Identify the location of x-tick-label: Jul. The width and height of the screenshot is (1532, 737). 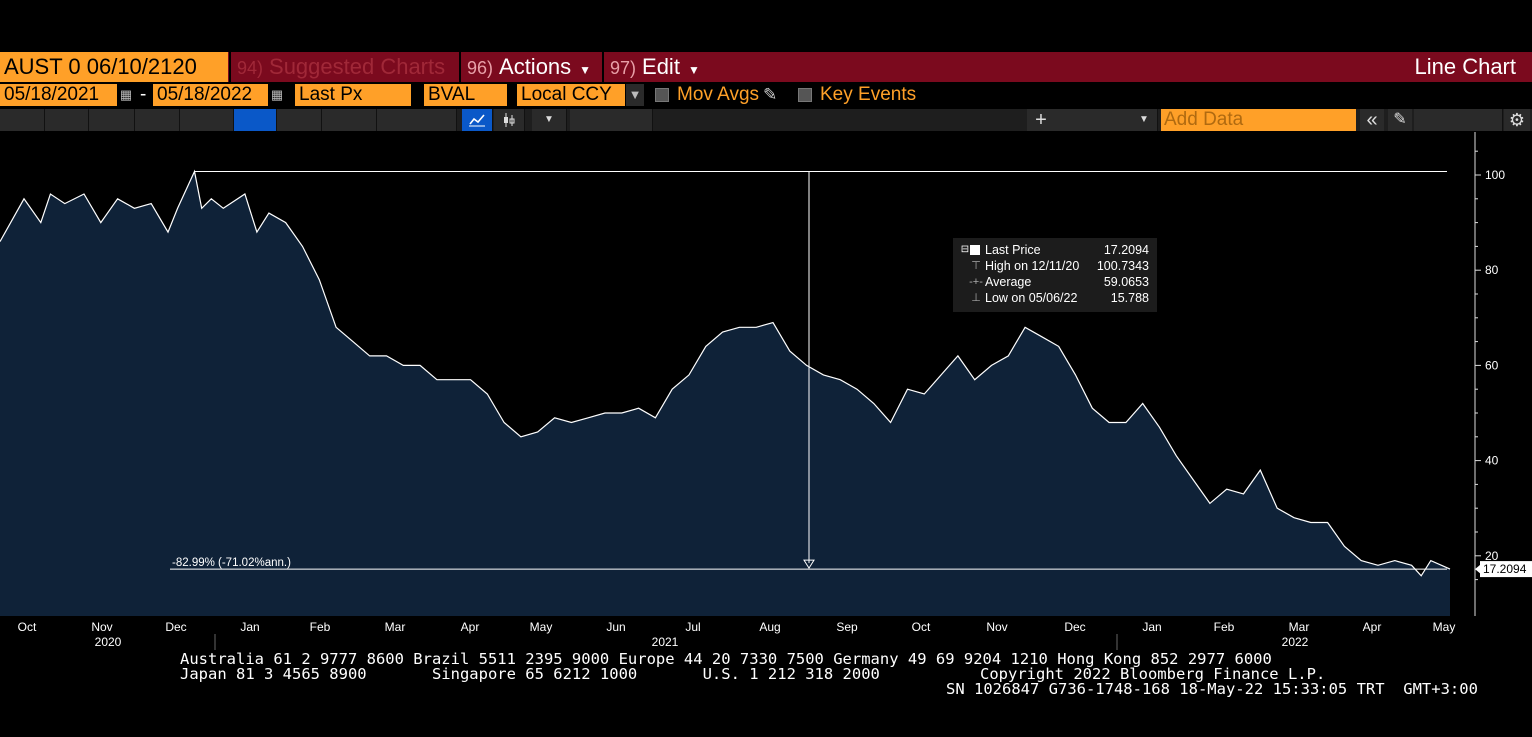
(692, 627).